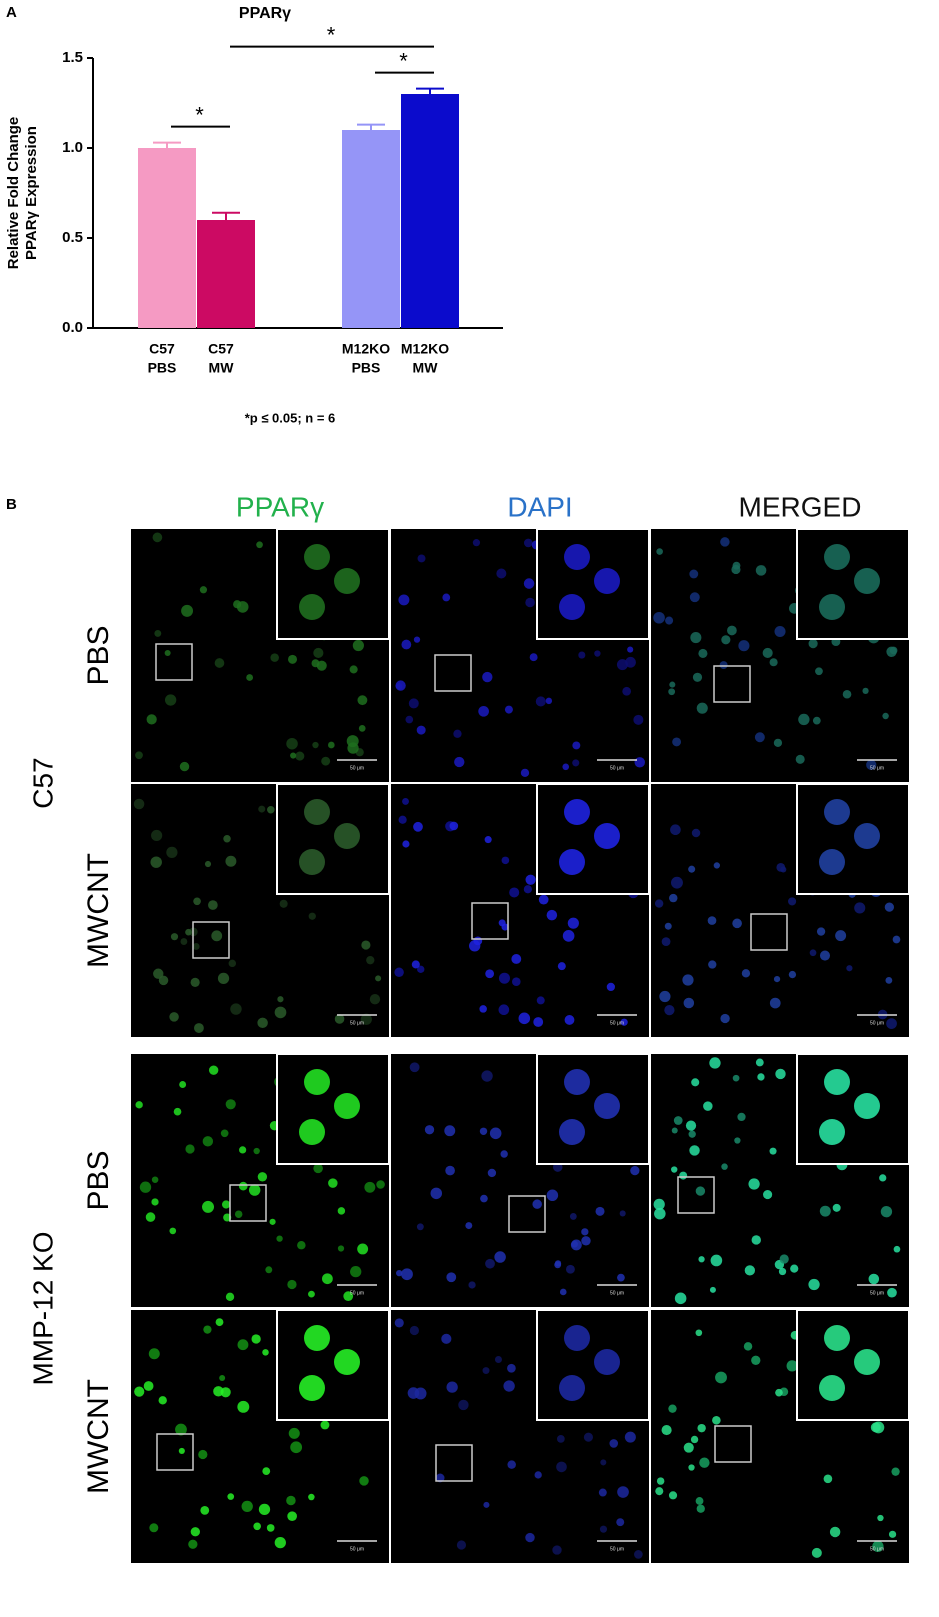  What do you see at coordinates (426, 368) in the screenshot?
I see `x-tick-label: MW` at bounding box center [426, 368].